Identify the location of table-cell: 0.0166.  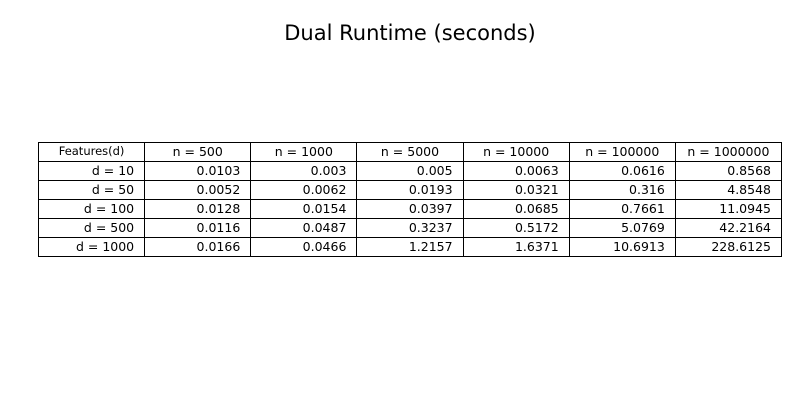
(198, 247).